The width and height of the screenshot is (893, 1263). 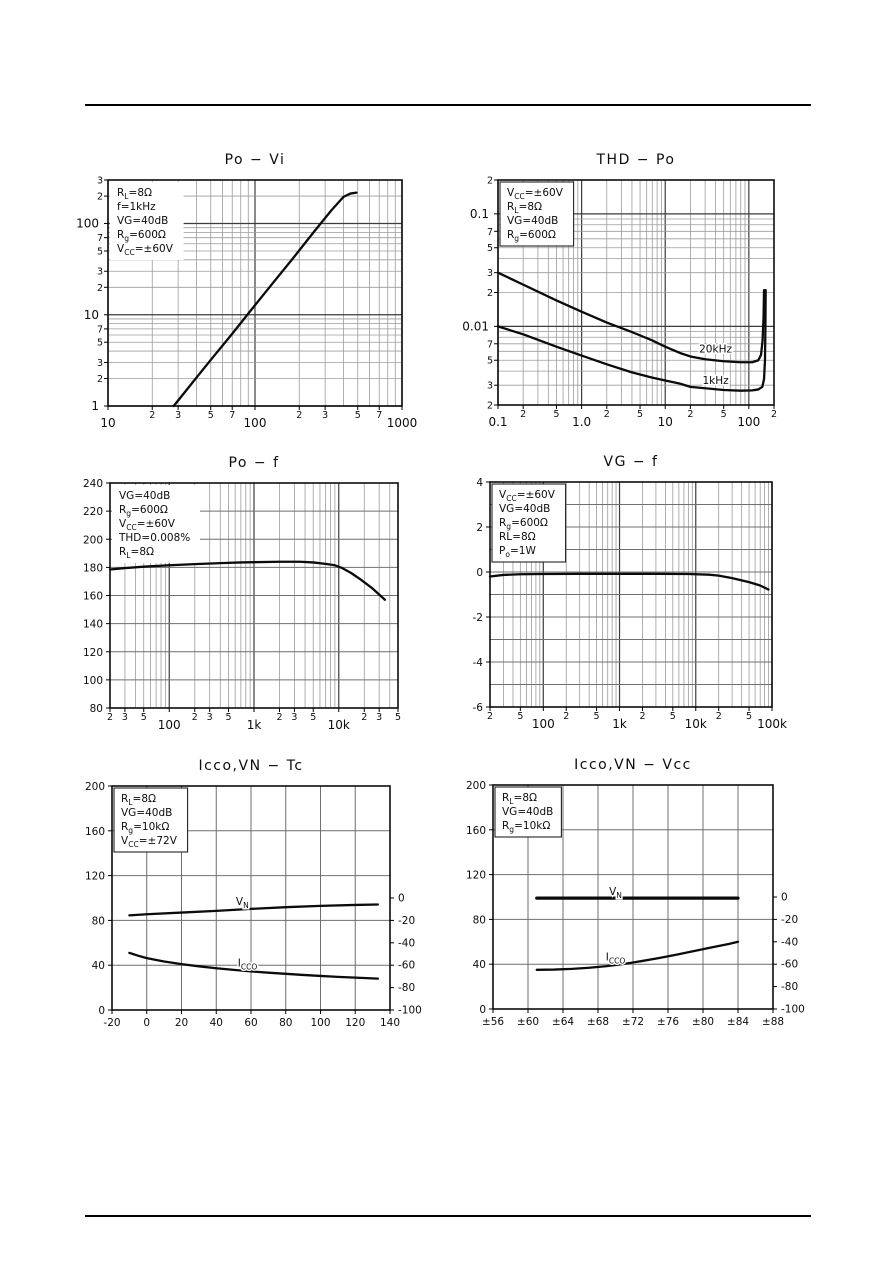 I want to click on condition-line: Rg=10kΩ, so click(x=526, y=827).